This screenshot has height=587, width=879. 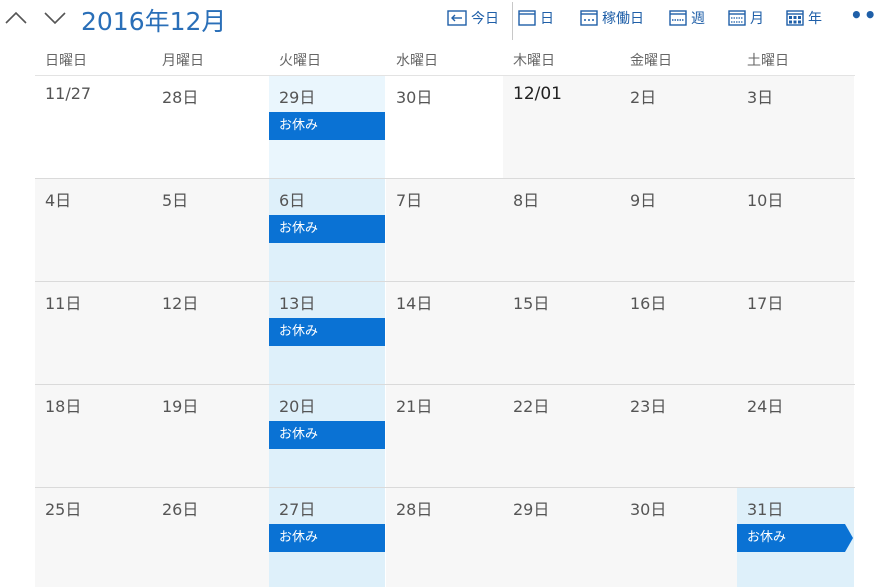 What do you see at coordinates (444, 436) in the screenshot?
I see `day-cell: 21日` at bounding box center [444, 436].